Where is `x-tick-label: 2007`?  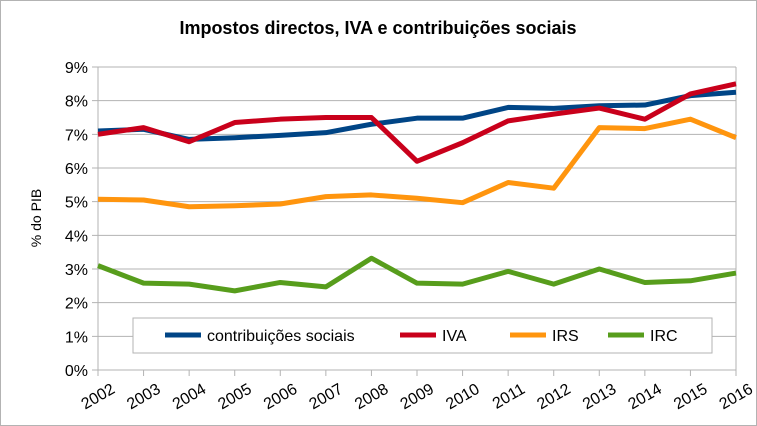 x-tick-label: 2007 is located at coordinates (326, 397).